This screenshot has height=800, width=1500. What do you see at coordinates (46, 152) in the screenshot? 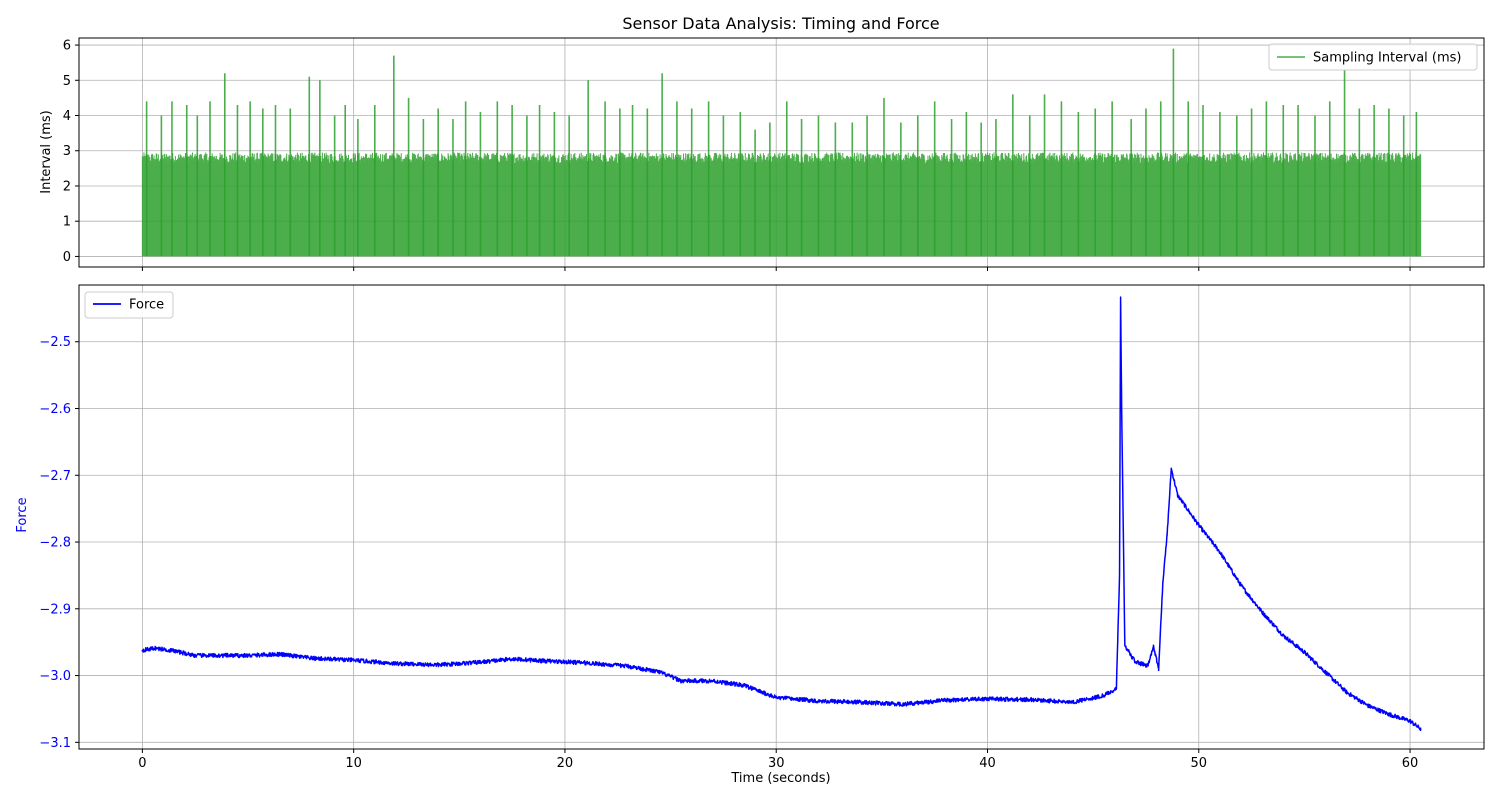
I see `interval-y-axis-label: Interval (ms)` at bounding box center [46, 152].